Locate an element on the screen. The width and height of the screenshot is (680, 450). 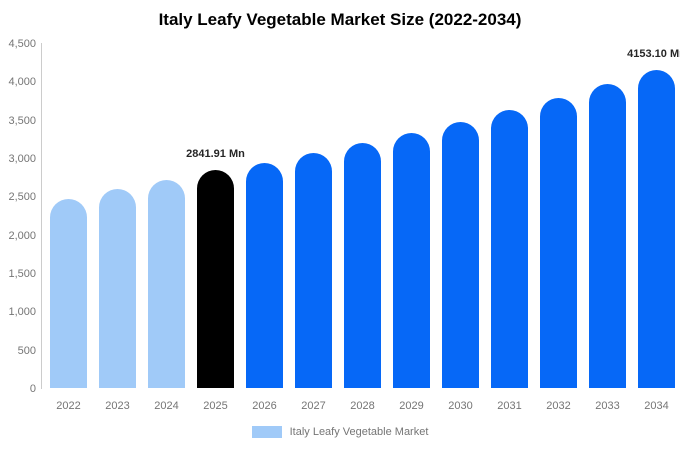
x-tick-label: 2027 is located at coordinates (313, 406).